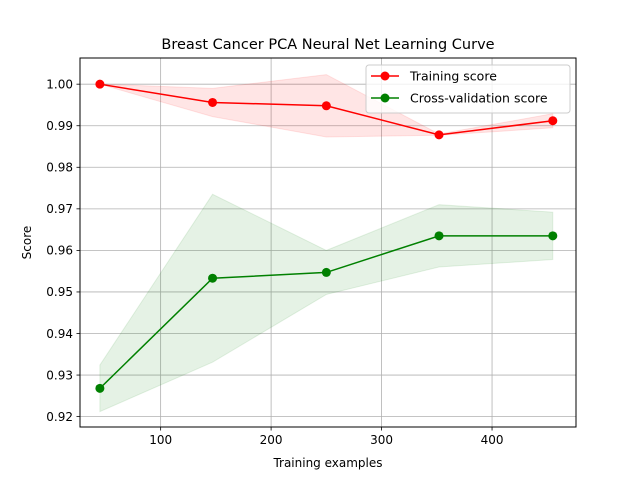 Image resolution: width=640 pixels, height=480 pixels. Describe the element at coordinates (59, 292) in the screenshot. I see `y-tick-label: 0.95` at that location.